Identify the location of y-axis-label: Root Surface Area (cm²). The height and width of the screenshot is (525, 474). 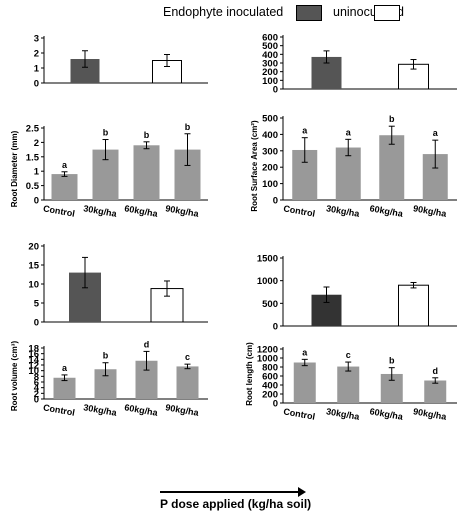
(254, 166).